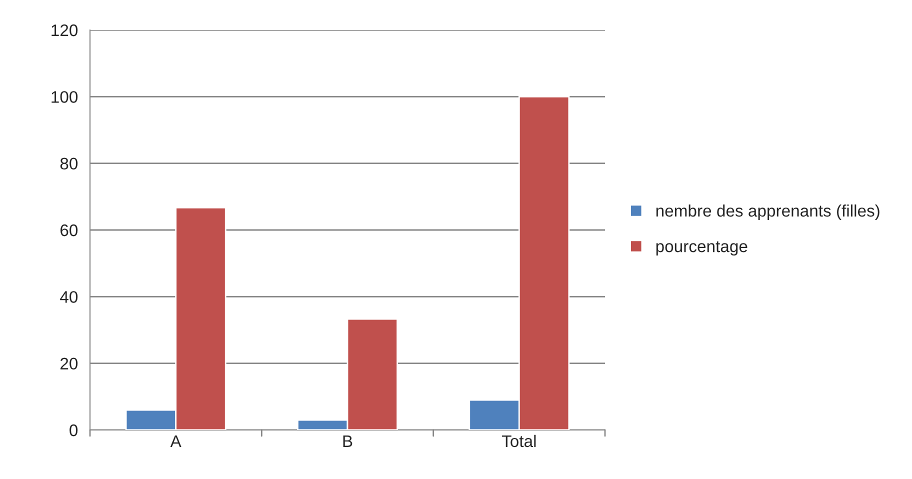 The image size is (912, 479). What do you see at coordinates (65, 30) in the screenshot?
I see `y-tick-label: 120` at bounding box center [65, 30].